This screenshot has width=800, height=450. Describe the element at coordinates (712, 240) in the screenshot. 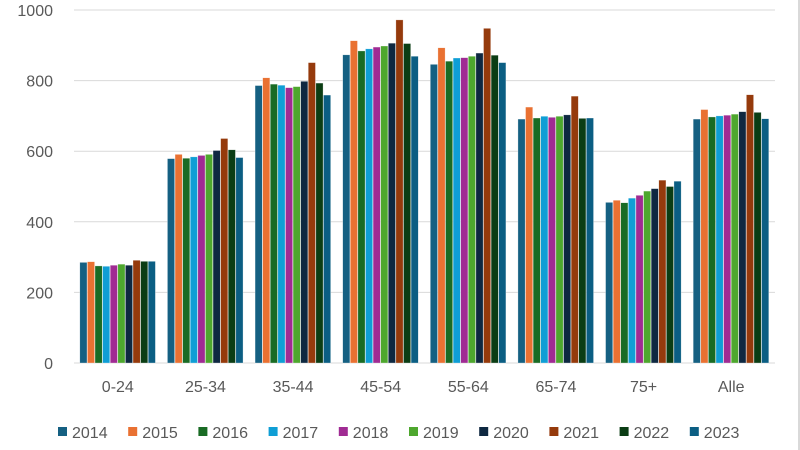

I see `bar-2016-Alle` at that location.